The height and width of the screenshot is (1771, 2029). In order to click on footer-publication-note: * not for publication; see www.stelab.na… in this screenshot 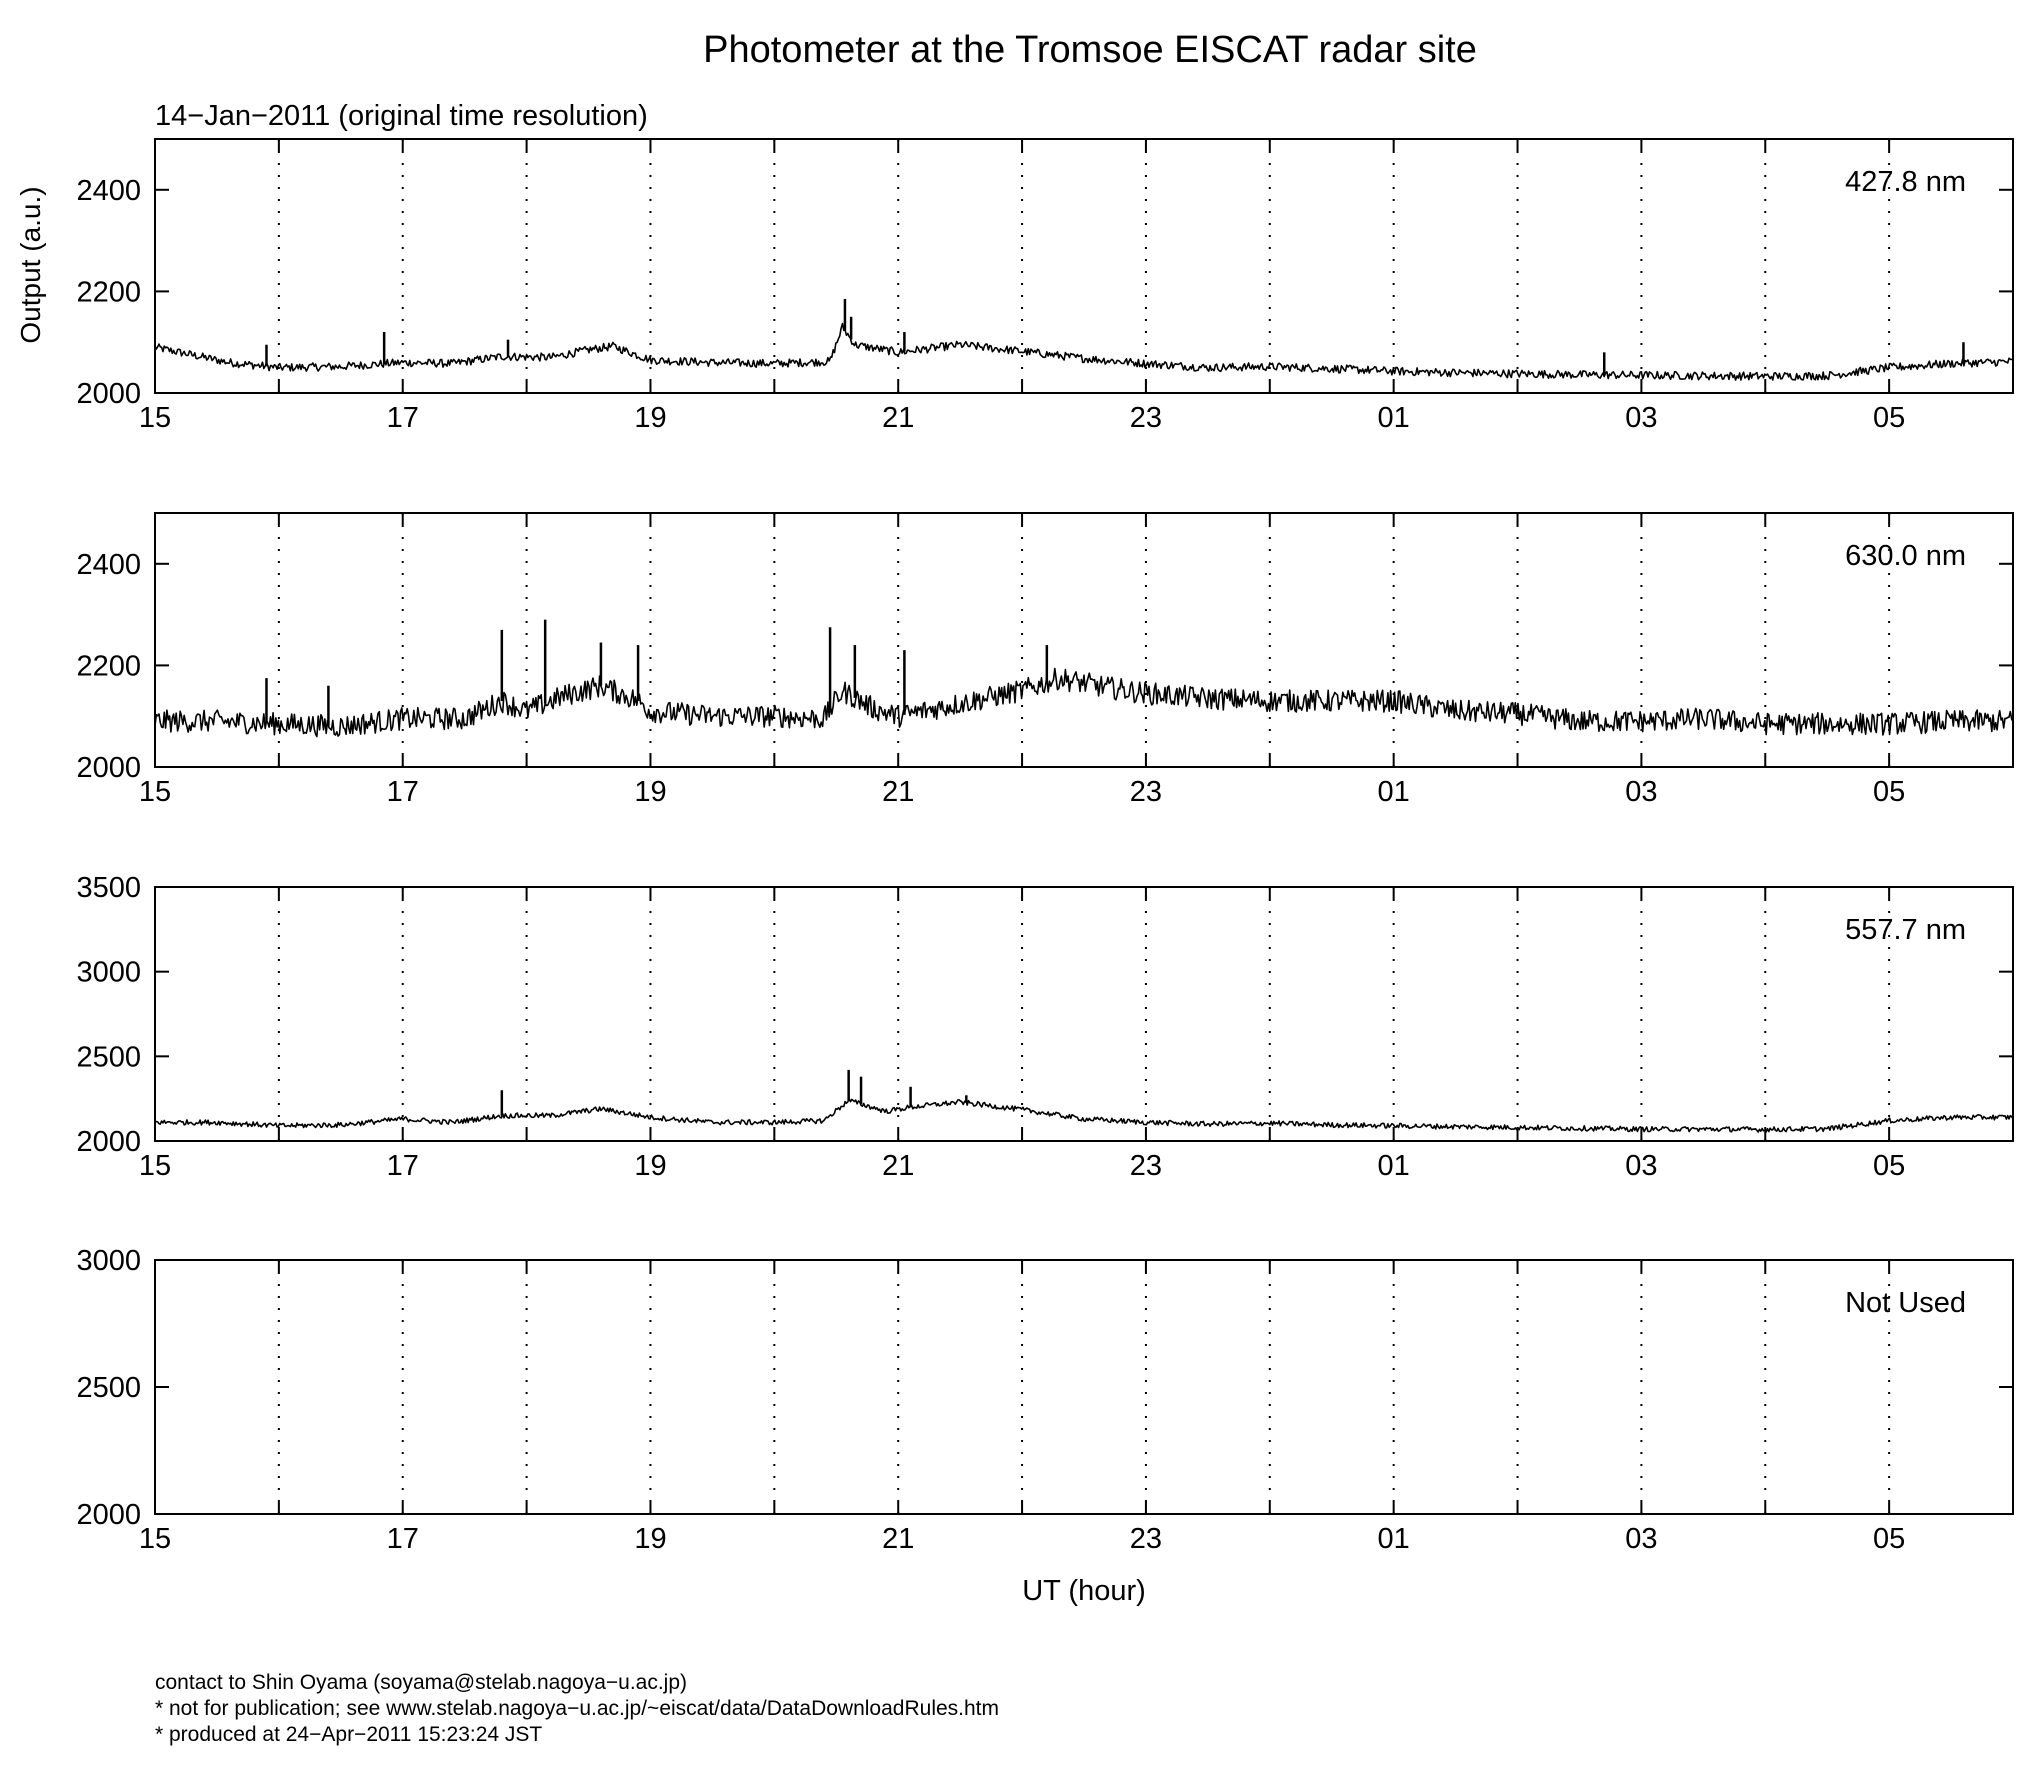, I will do `click(577, 1708)`.